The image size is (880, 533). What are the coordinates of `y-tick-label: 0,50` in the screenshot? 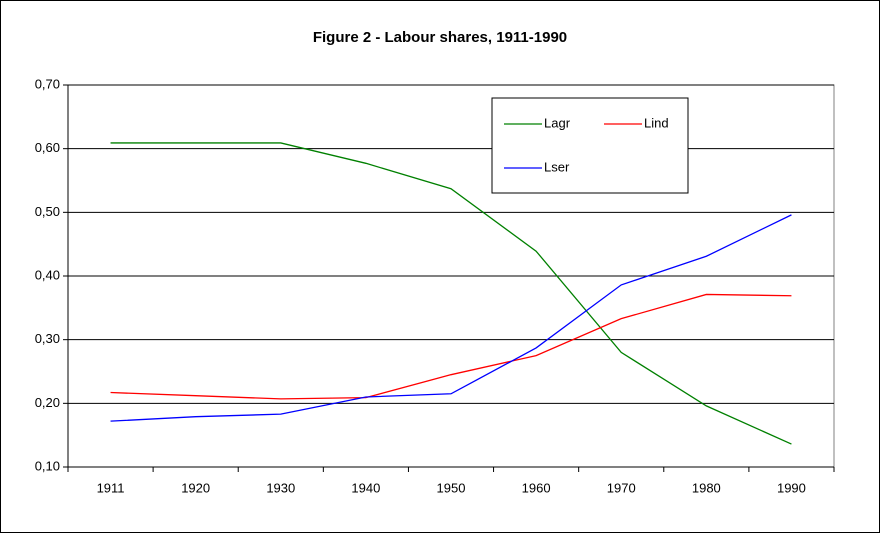 It's located at (47, 211).